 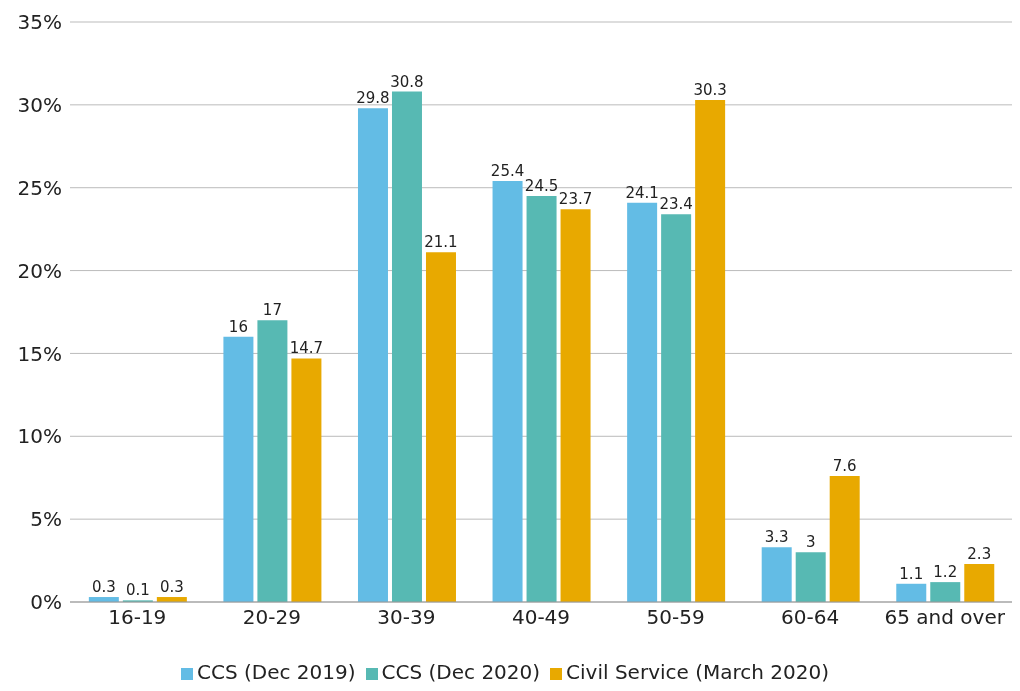 I want to click on data-label: 30.8, so click(x=407, y=81).